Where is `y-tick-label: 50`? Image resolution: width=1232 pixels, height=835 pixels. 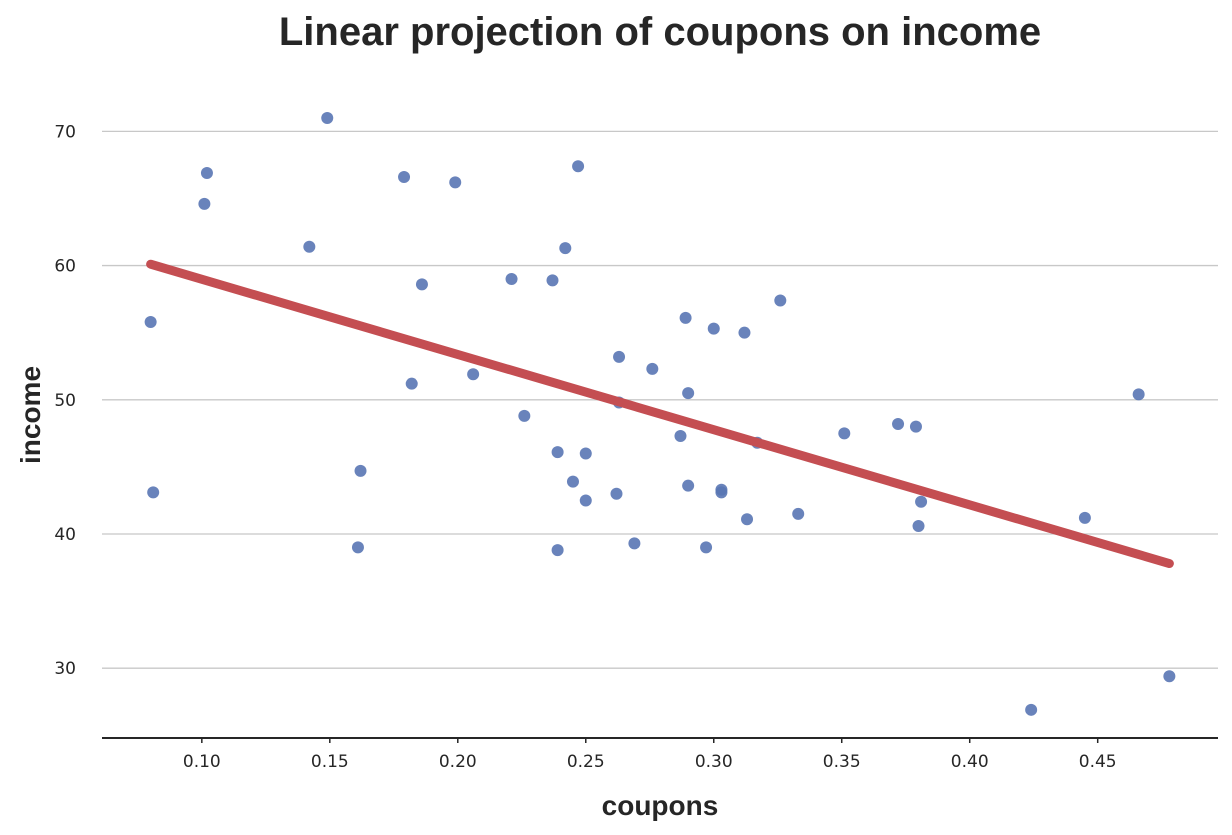 y-tick-label: 50 is located at coordinates (65, 401).